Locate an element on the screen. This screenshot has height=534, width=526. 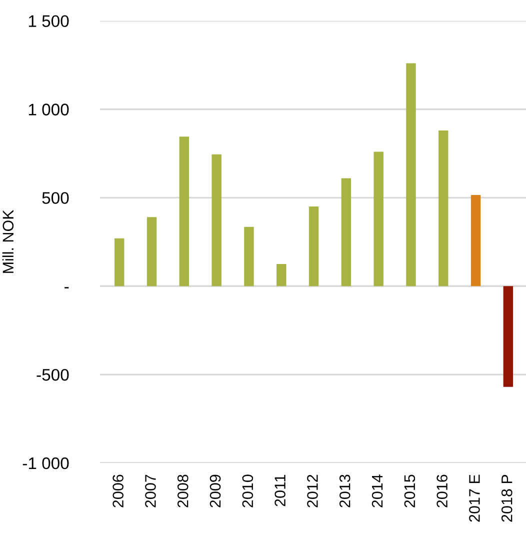
x-tick-label: 2013 is located at coordinates (344, 491).